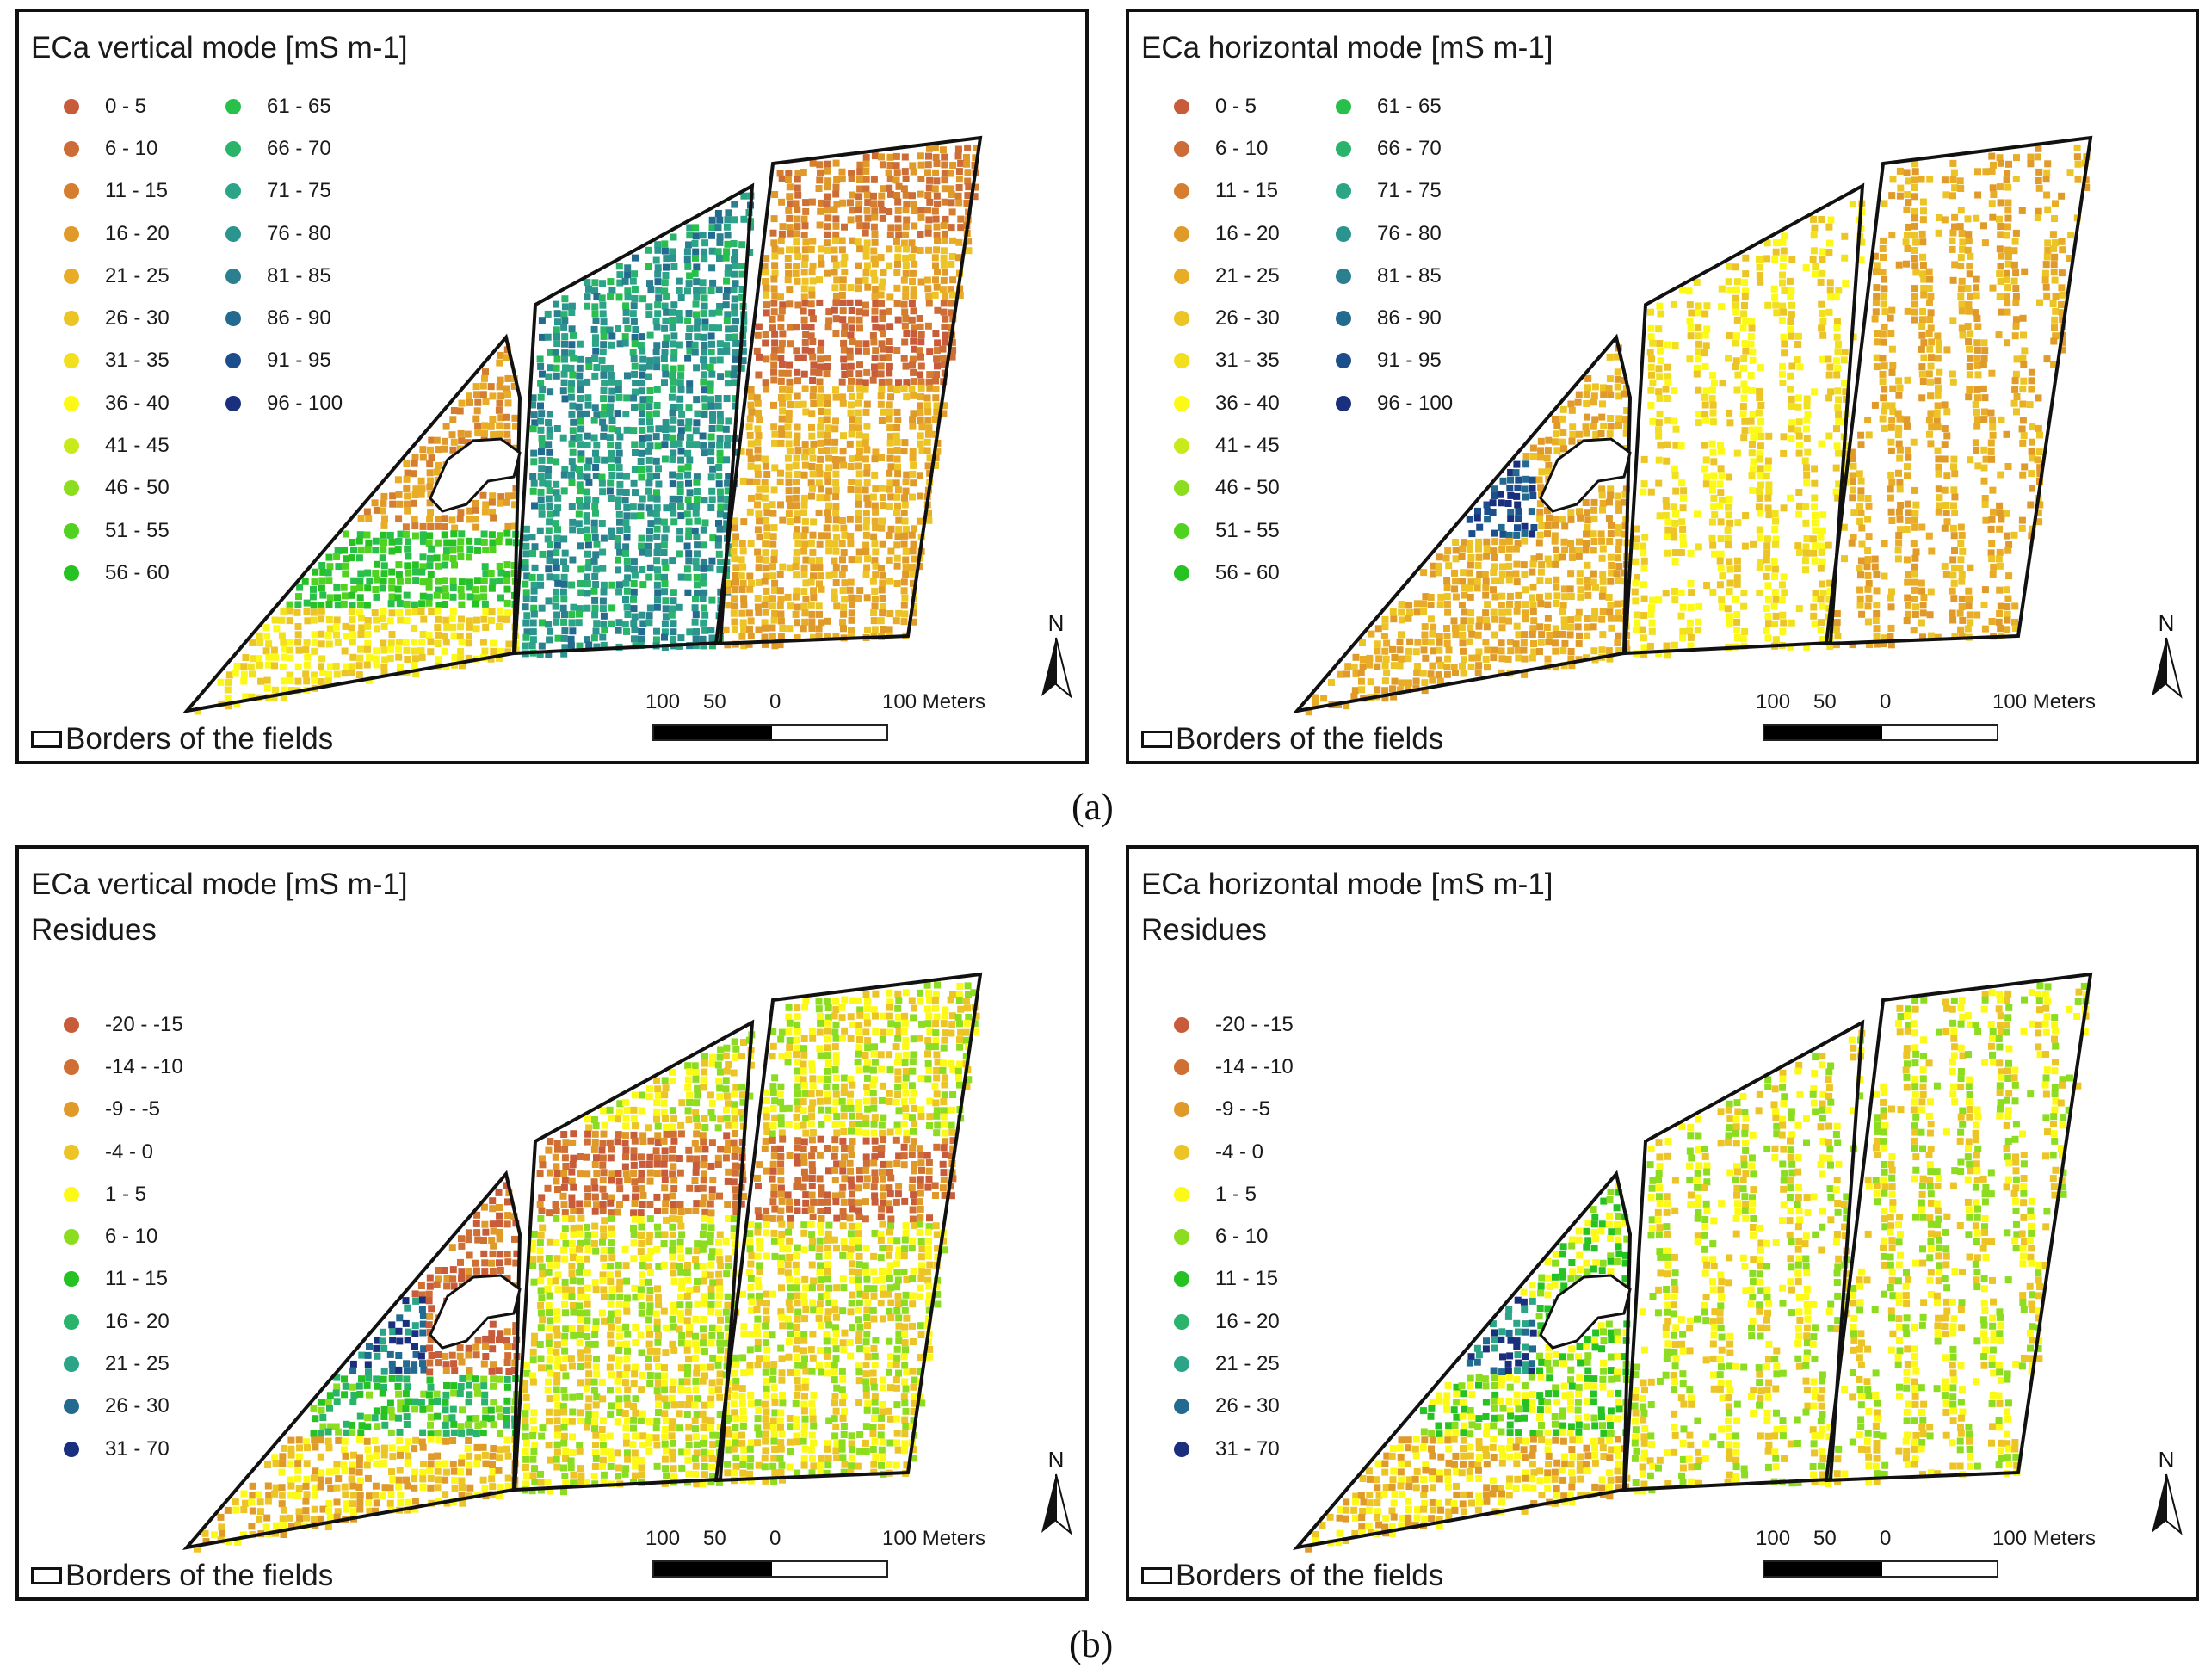 Image resolution: width=2211 pixels, height=1680 pixels. I want to click on legend-item: 21 - 25, so click(1227, 276).